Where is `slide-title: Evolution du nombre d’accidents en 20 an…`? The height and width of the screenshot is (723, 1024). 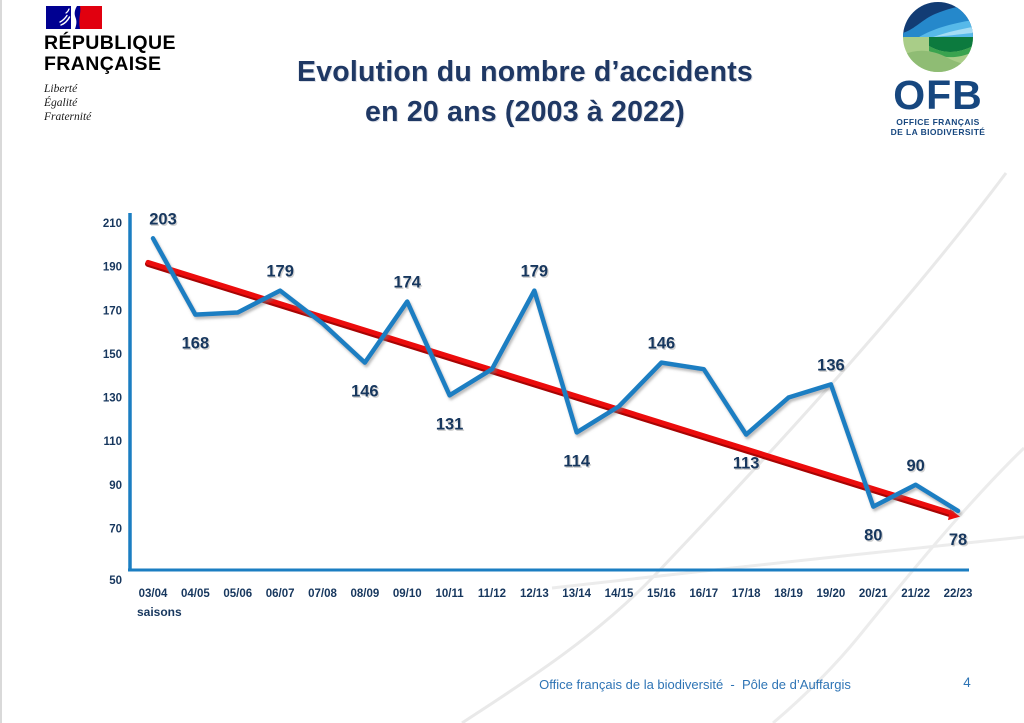
slide-title: Evolution du nombre d’accidents en 20 an… is located at coordinates (525, 92).